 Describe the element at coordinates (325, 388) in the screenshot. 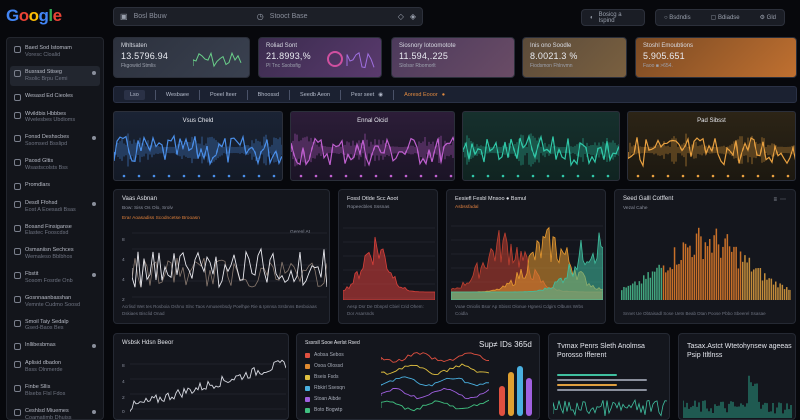

I see `legend-row: Rbkirl Ssesqn` at that location.